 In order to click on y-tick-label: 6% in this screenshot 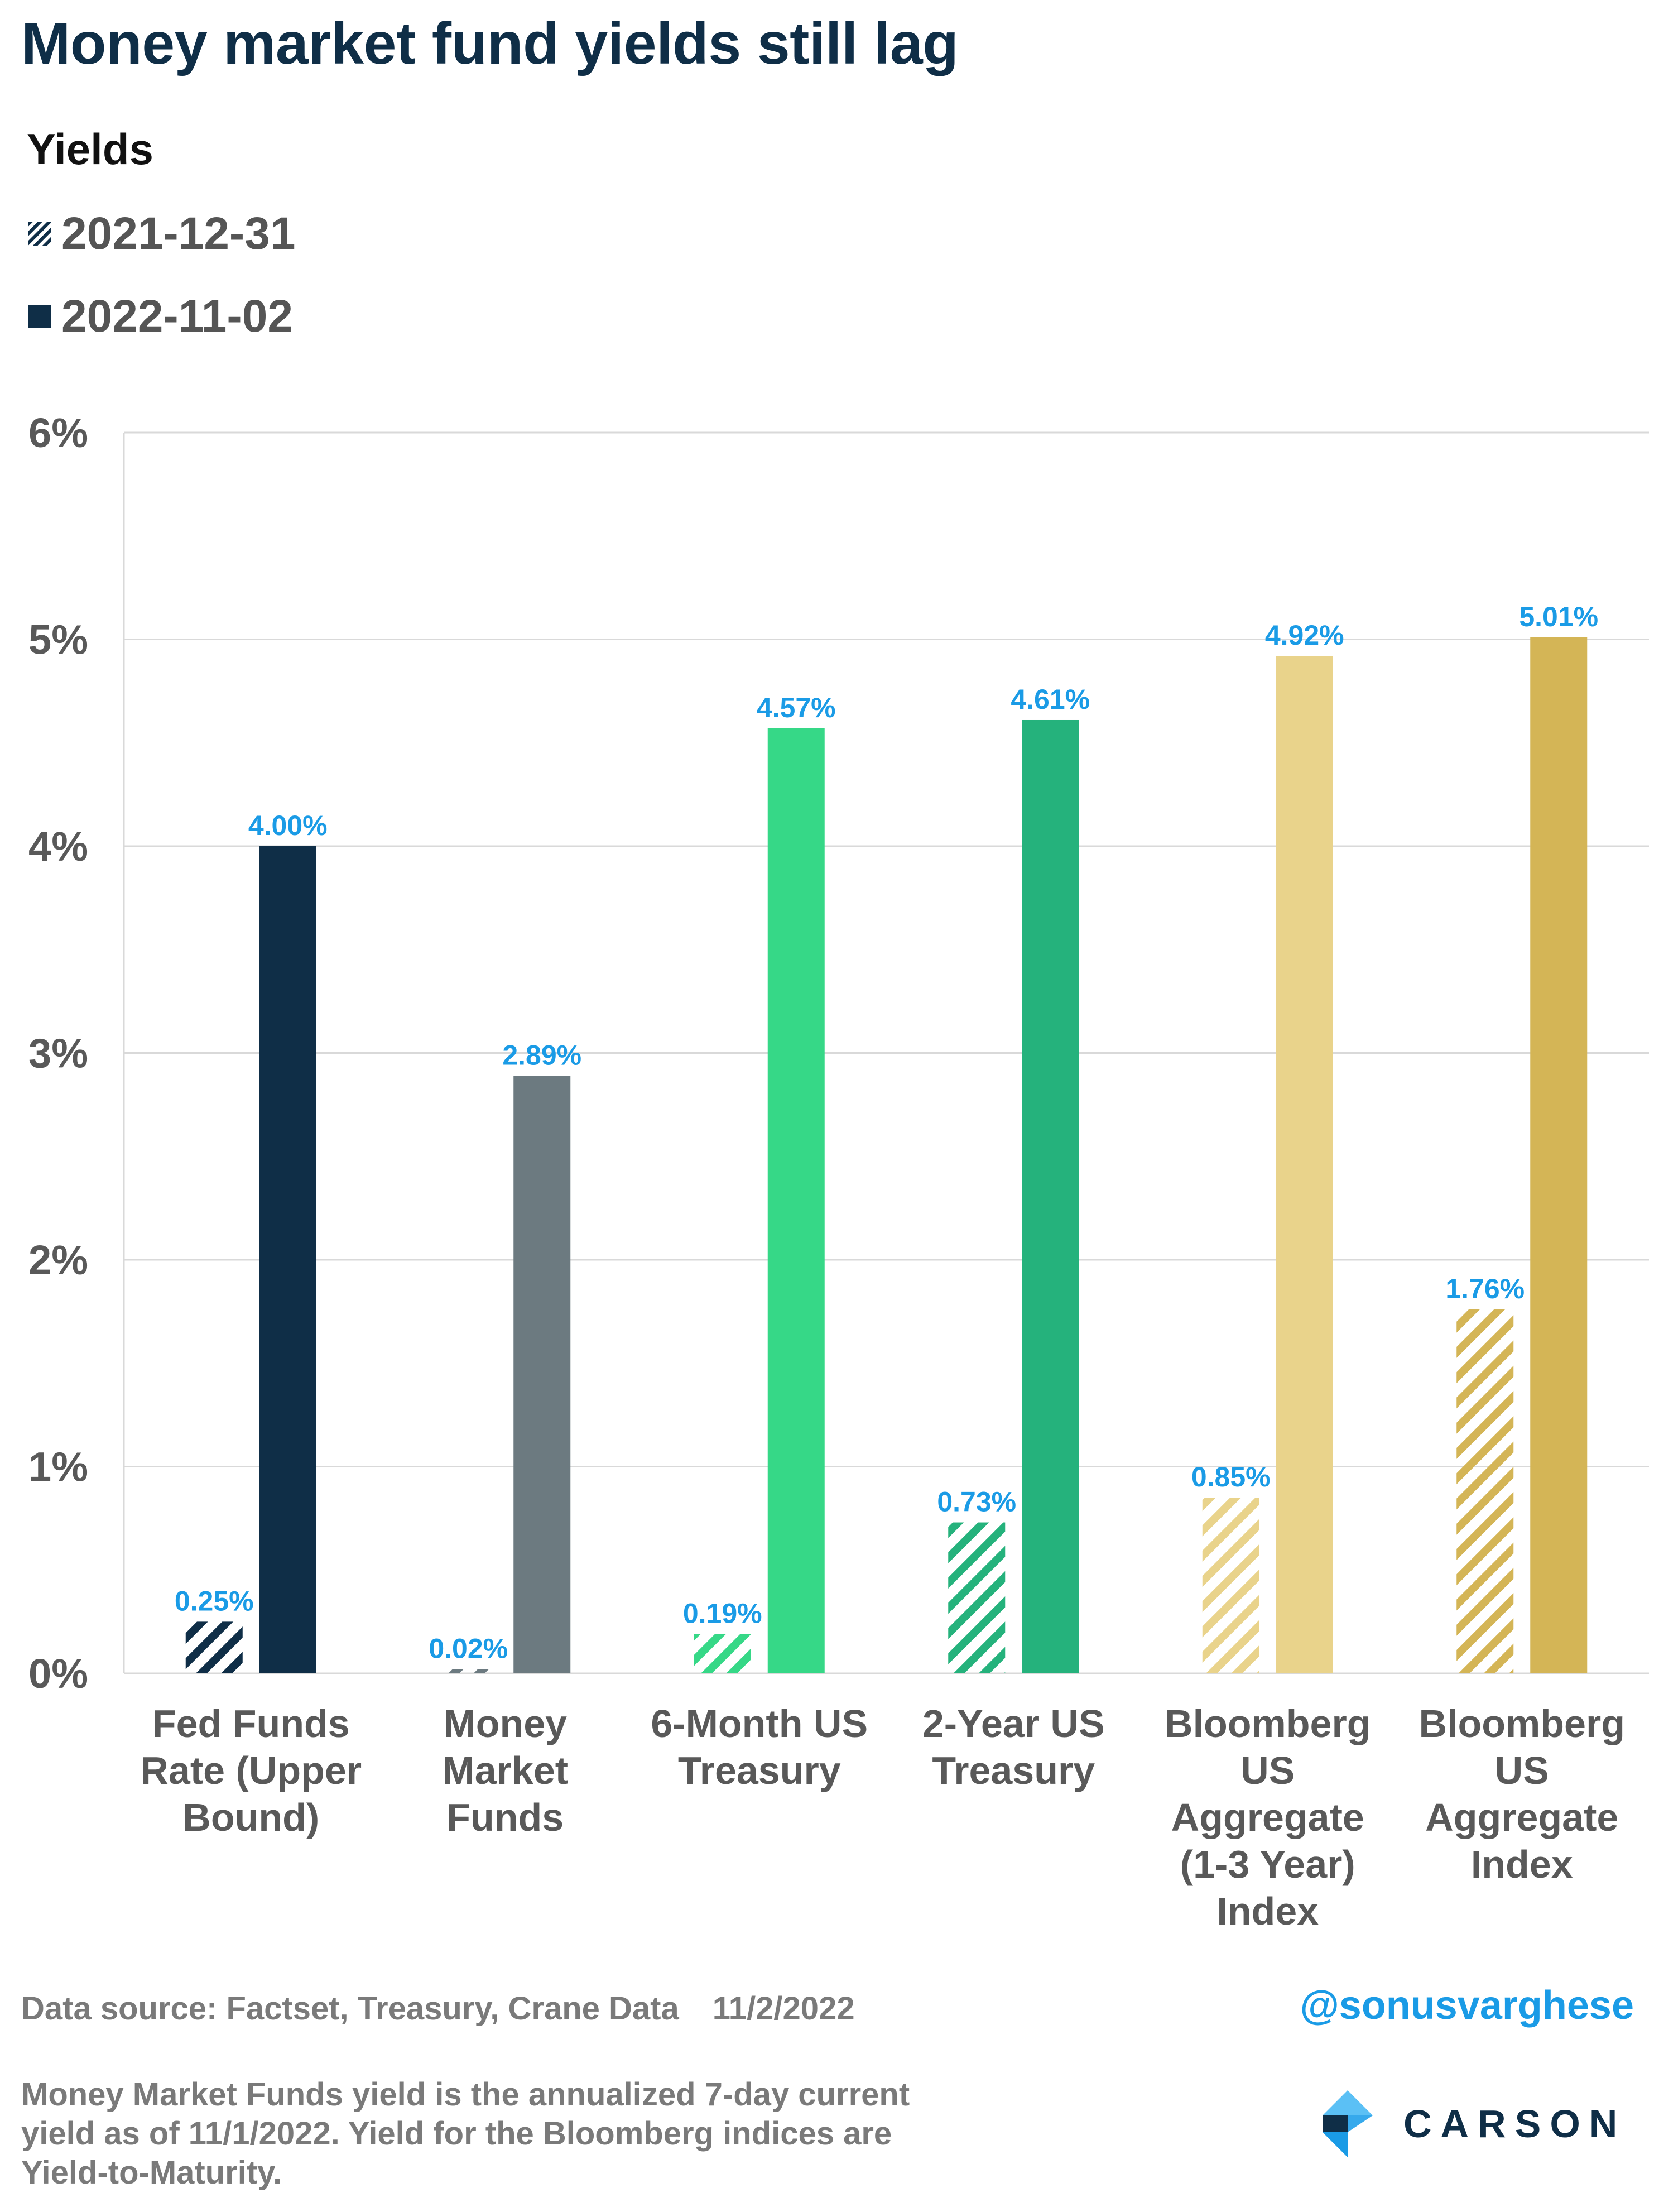, I will do `click(58, 433)`.